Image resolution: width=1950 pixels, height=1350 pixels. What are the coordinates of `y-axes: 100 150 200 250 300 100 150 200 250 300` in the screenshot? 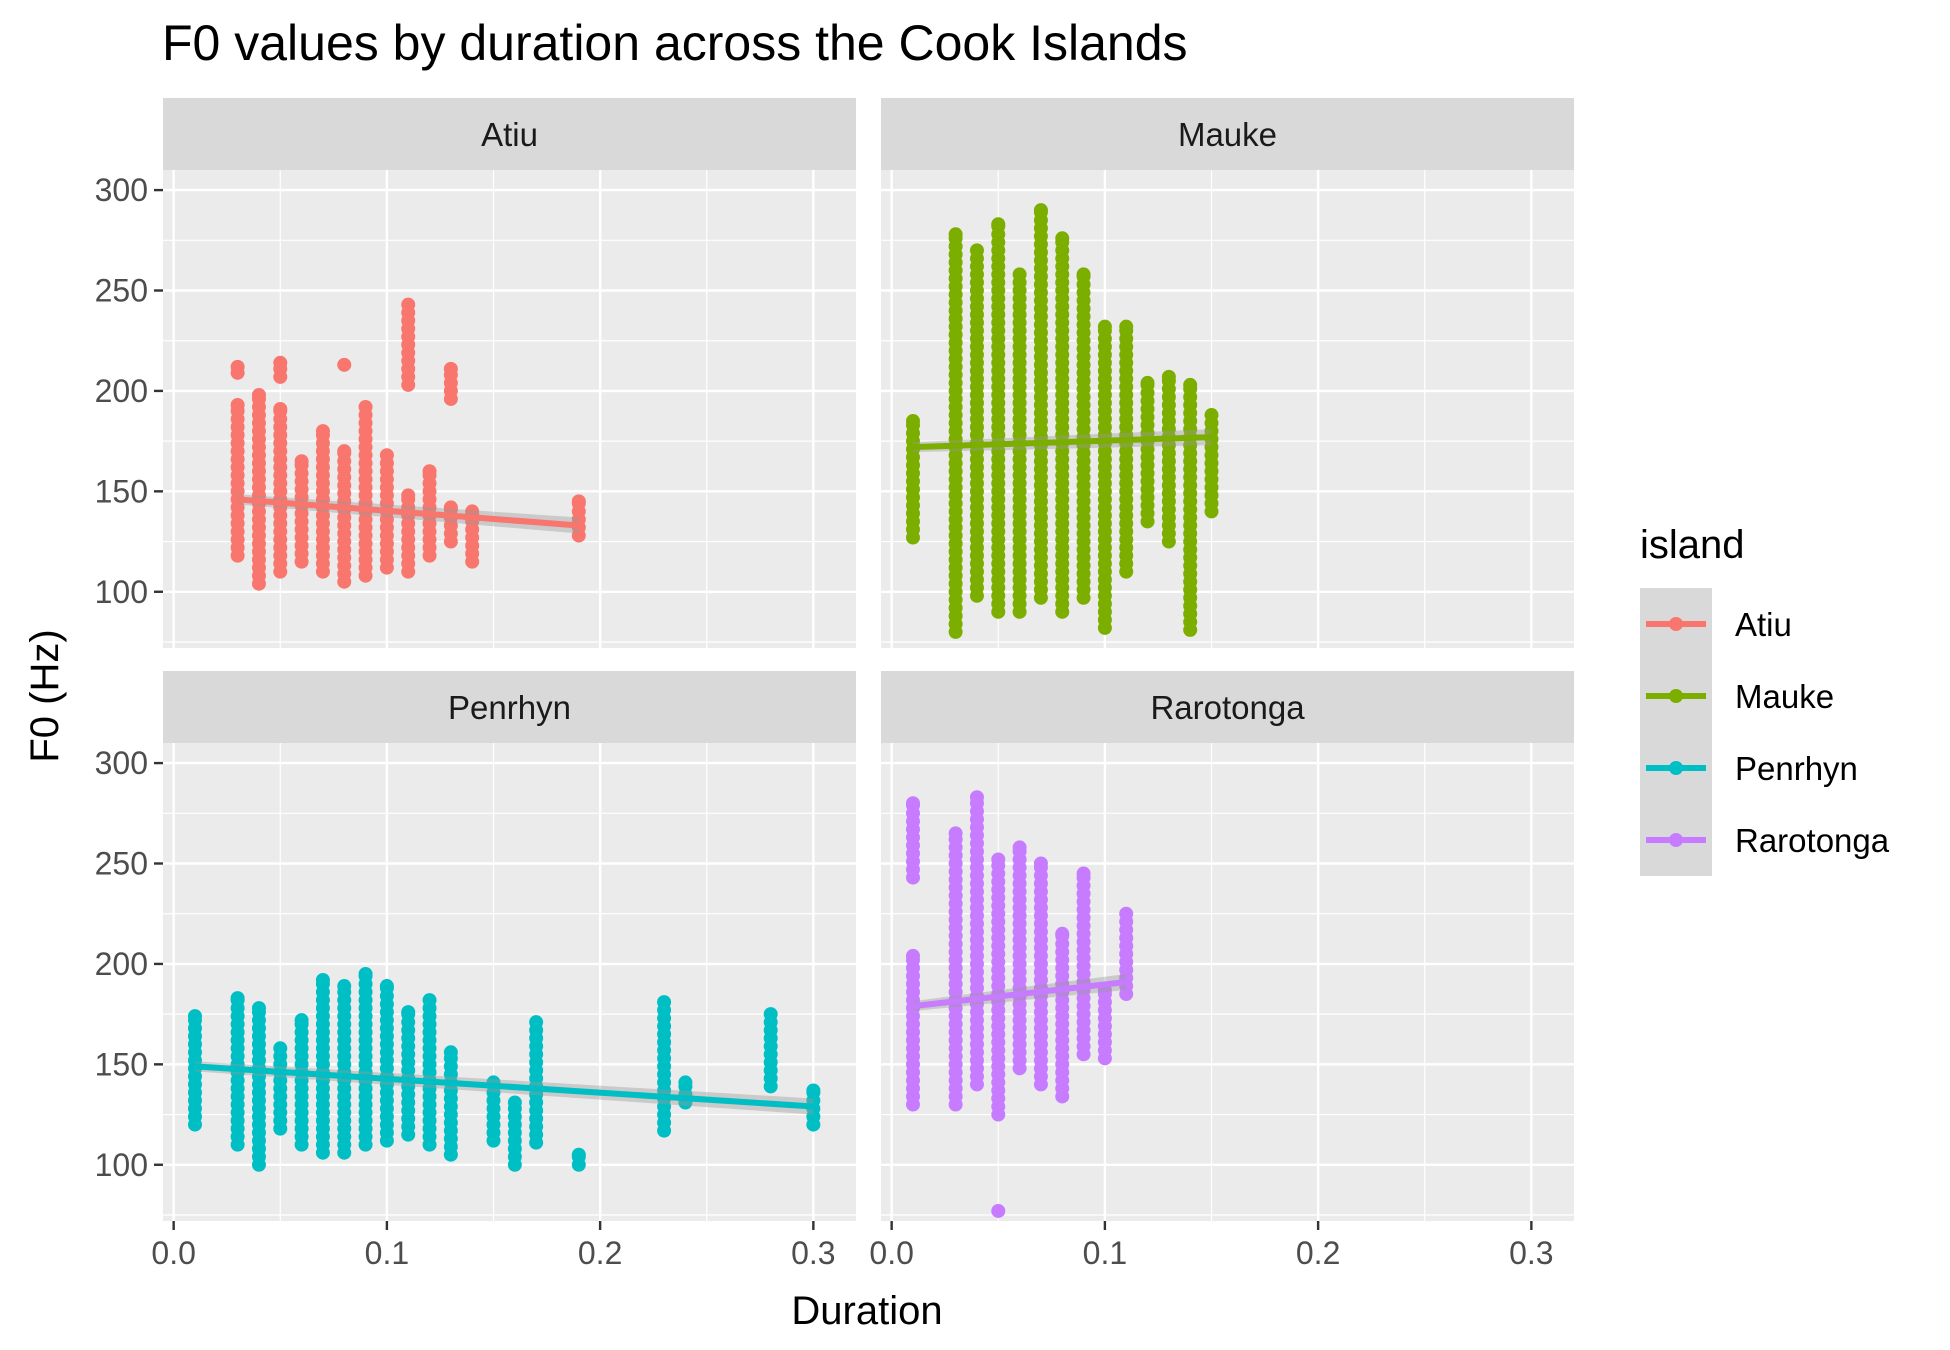 It's located at (129, 677).